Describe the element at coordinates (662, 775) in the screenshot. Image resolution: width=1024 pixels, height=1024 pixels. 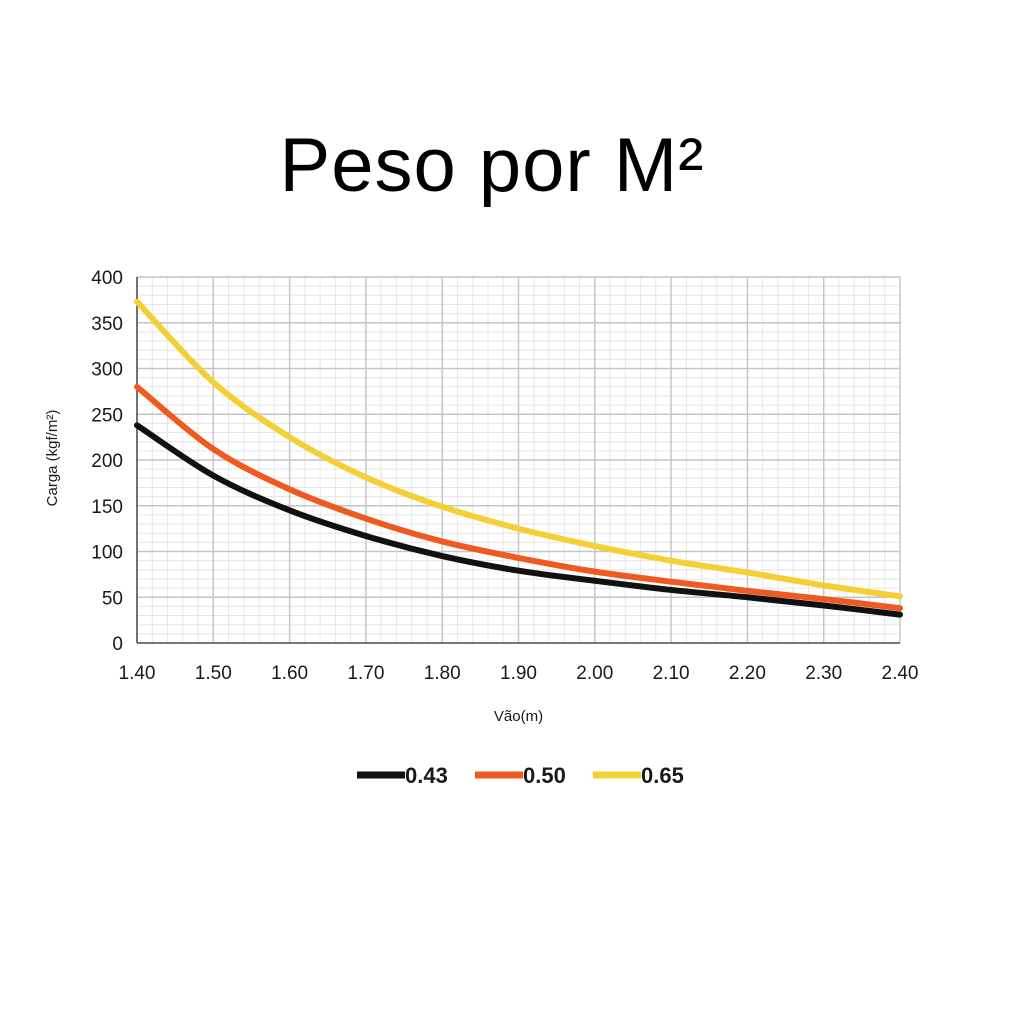
I see `legend-label-0.65: 0.65` at that location.